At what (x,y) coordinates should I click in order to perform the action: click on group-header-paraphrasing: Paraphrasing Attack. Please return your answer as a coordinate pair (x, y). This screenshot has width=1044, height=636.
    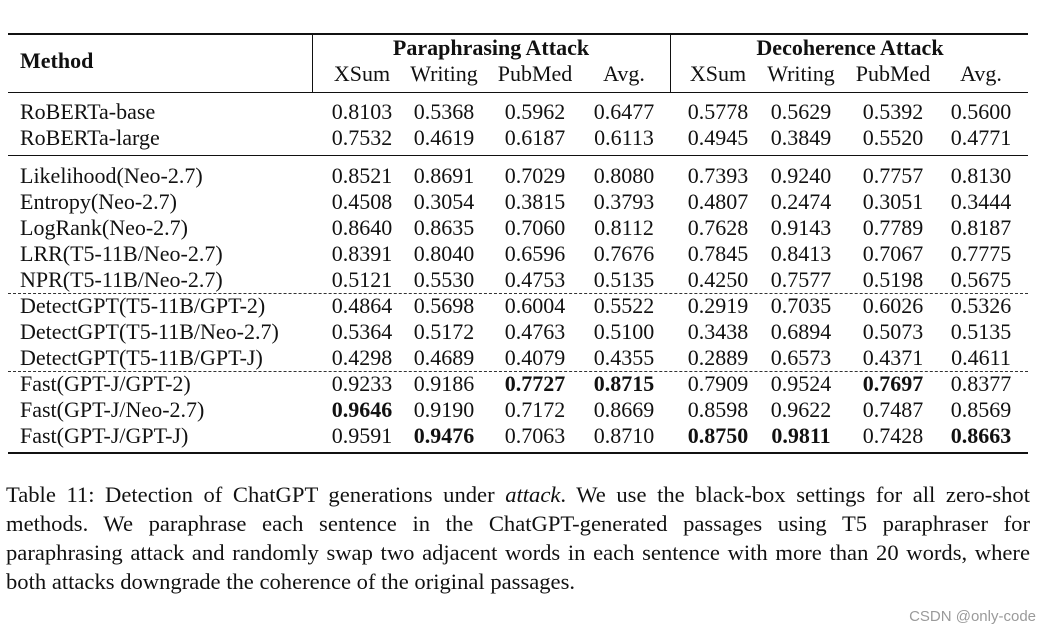
    Looking at the image, I should click on (491, 47).